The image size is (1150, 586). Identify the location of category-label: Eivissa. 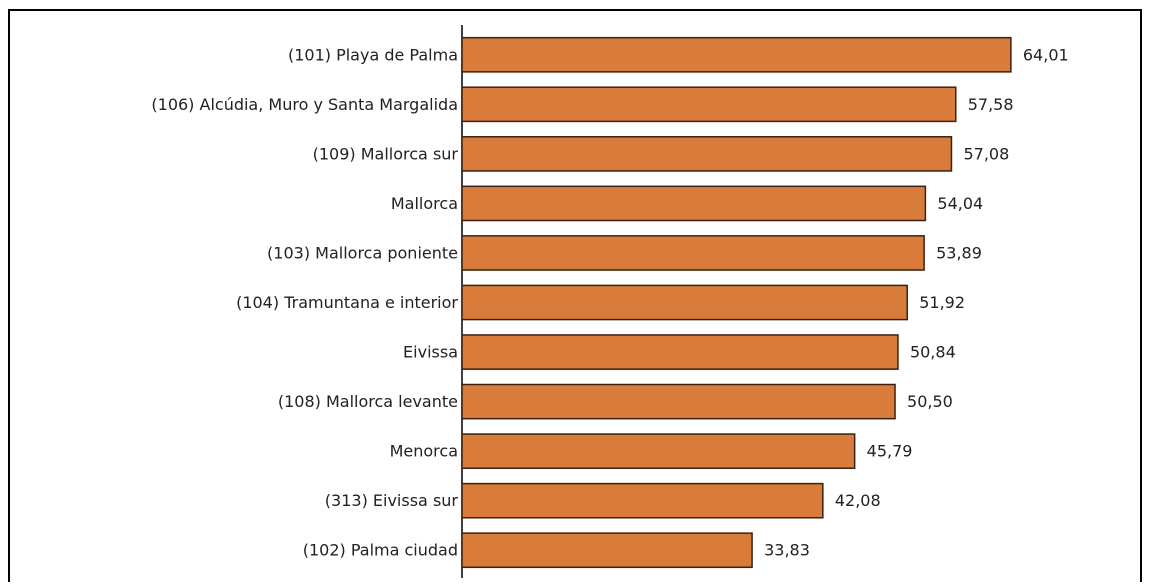
(430, 352).